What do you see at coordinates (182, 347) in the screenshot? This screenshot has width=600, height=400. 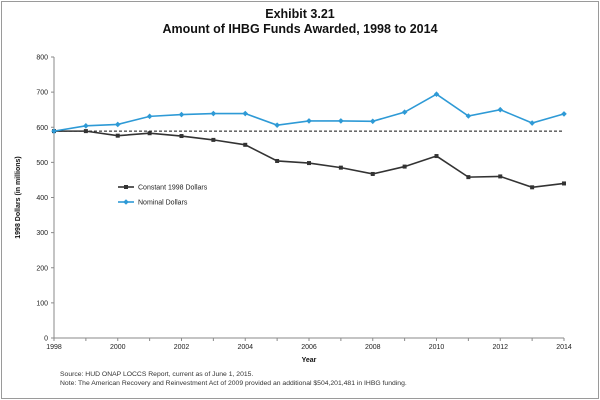 I see `x-tick-label: 2002` at bounding box center [182, 347].